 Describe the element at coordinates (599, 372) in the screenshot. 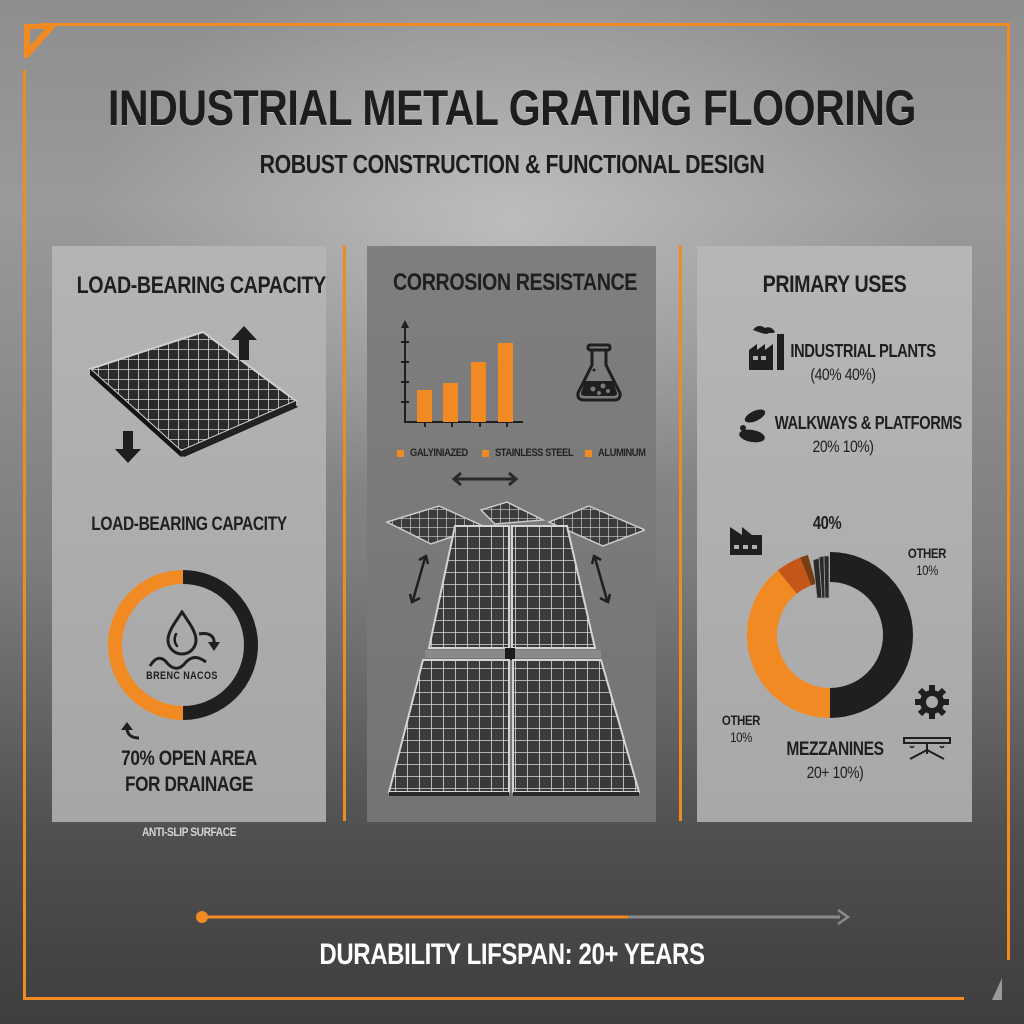

I see `flask-icon` at that location.